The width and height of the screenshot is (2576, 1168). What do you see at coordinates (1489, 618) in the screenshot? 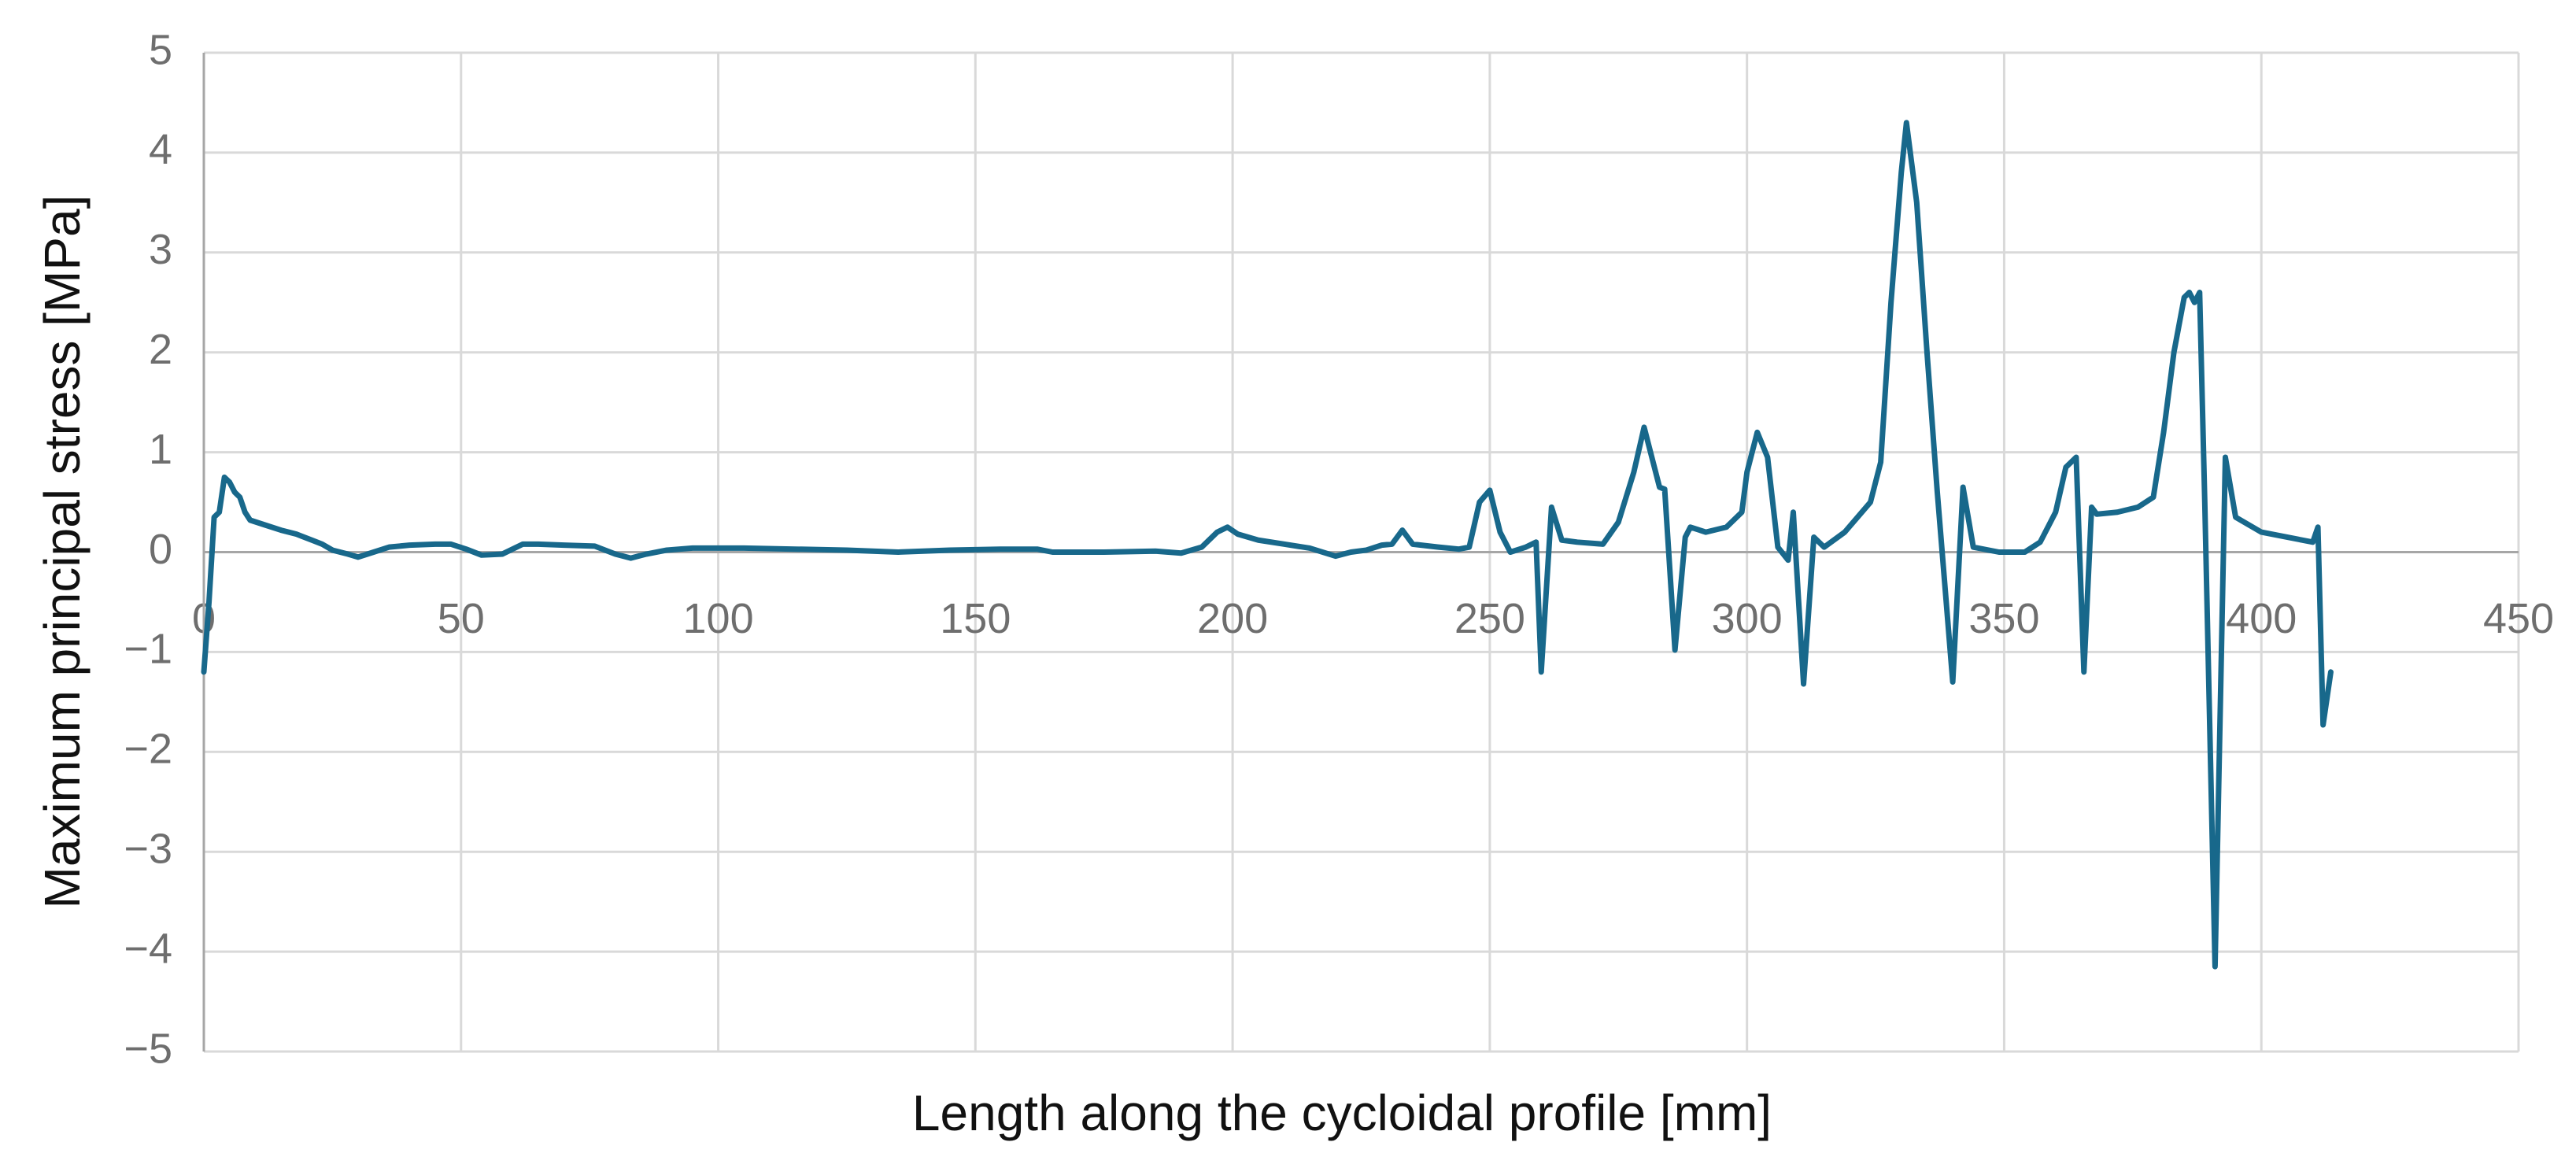
I see `x-tick-label: 250` at bounding box center [1489, 618].